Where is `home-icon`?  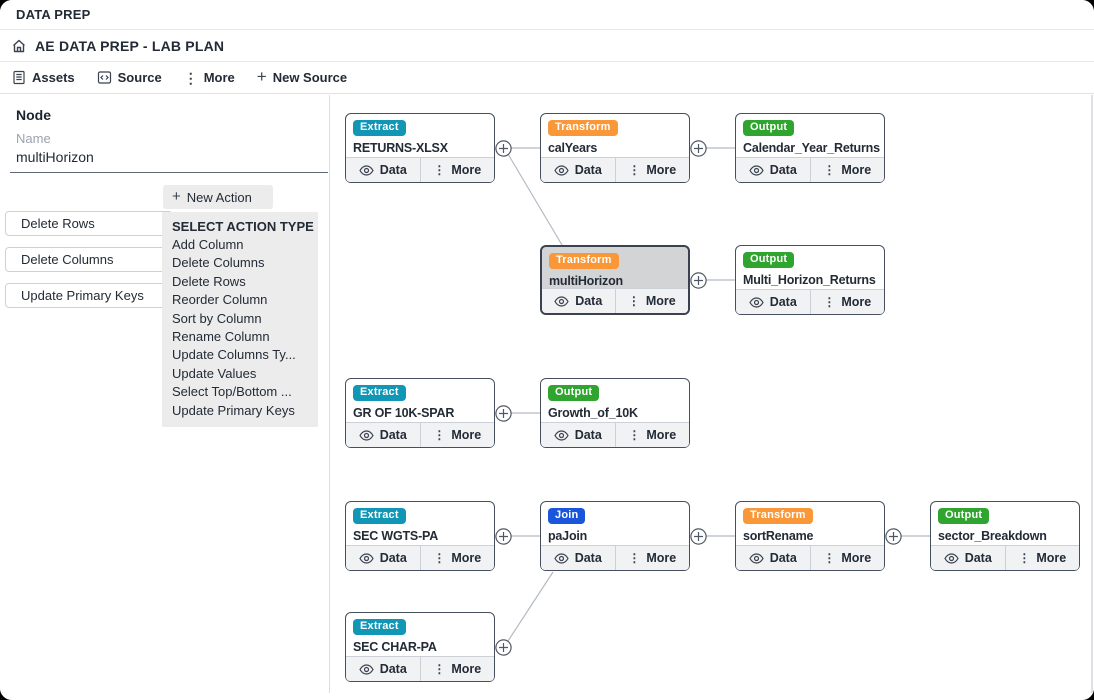
home-icon is located at coordinates (19, 46).